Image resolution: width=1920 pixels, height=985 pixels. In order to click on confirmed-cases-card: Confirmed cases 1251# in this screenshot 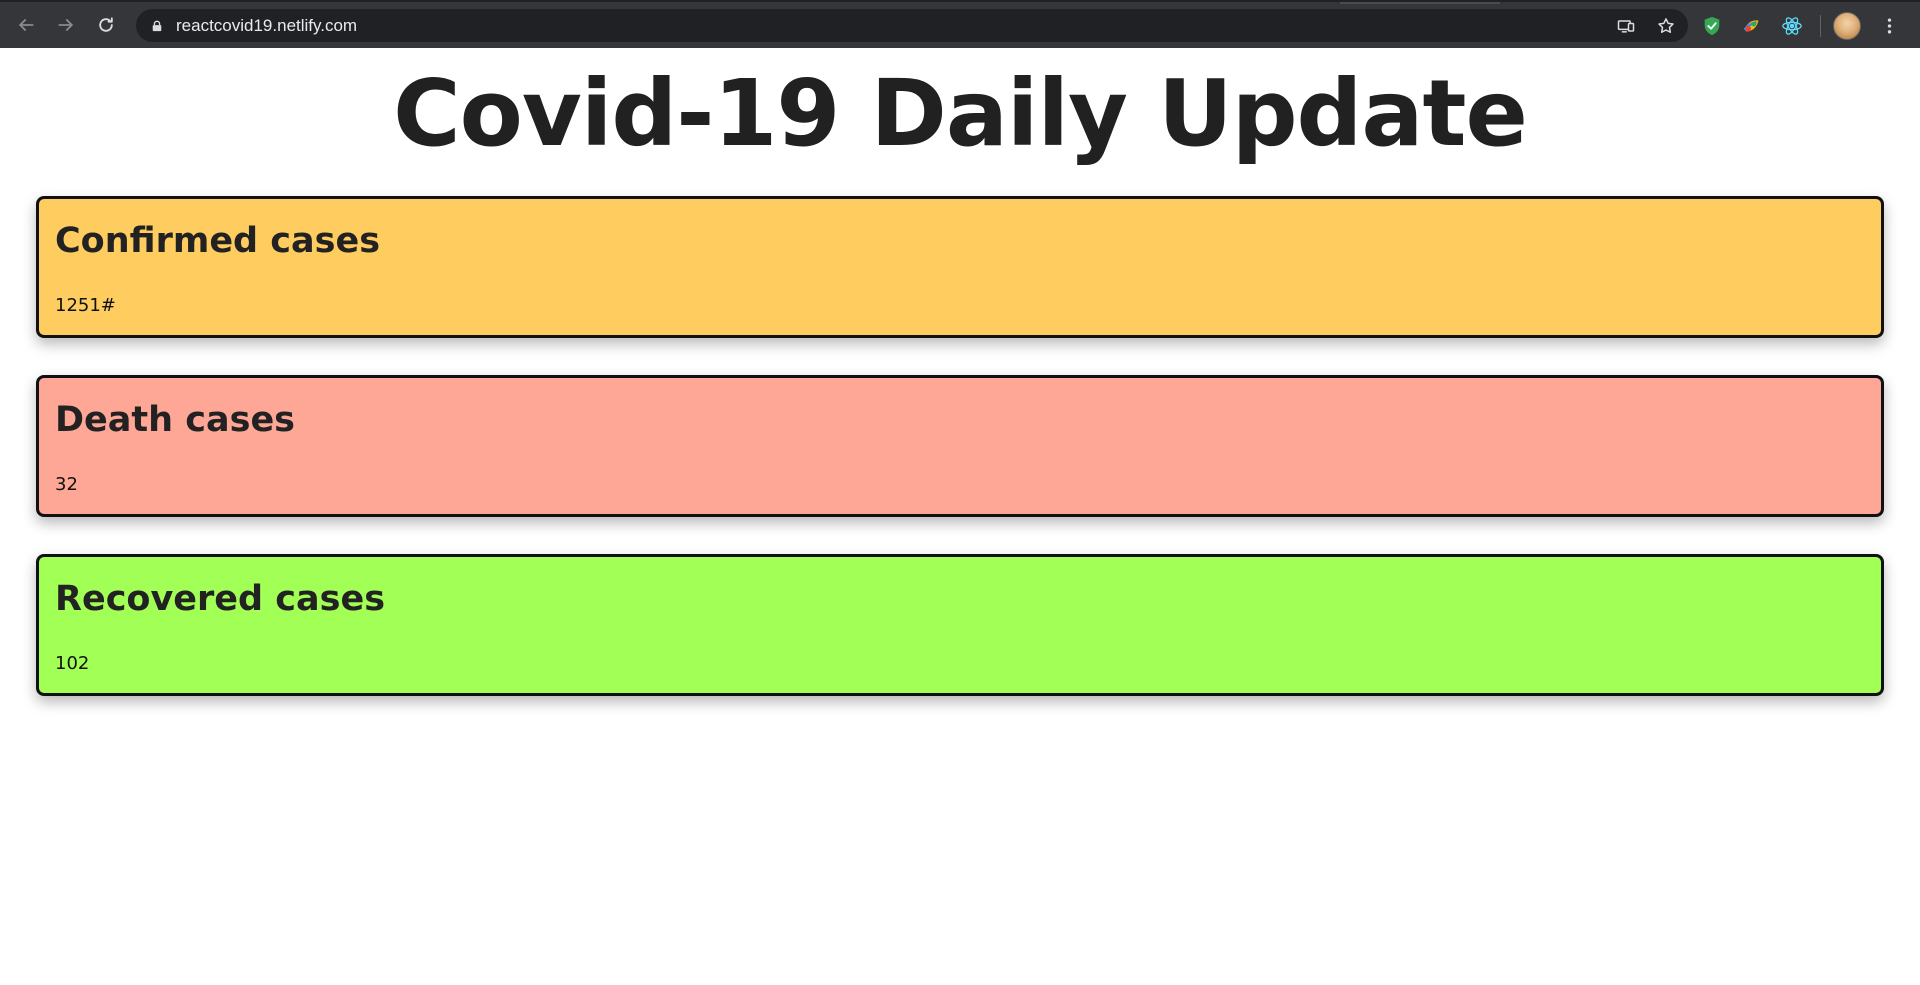, I will do `click(960, 267)`.